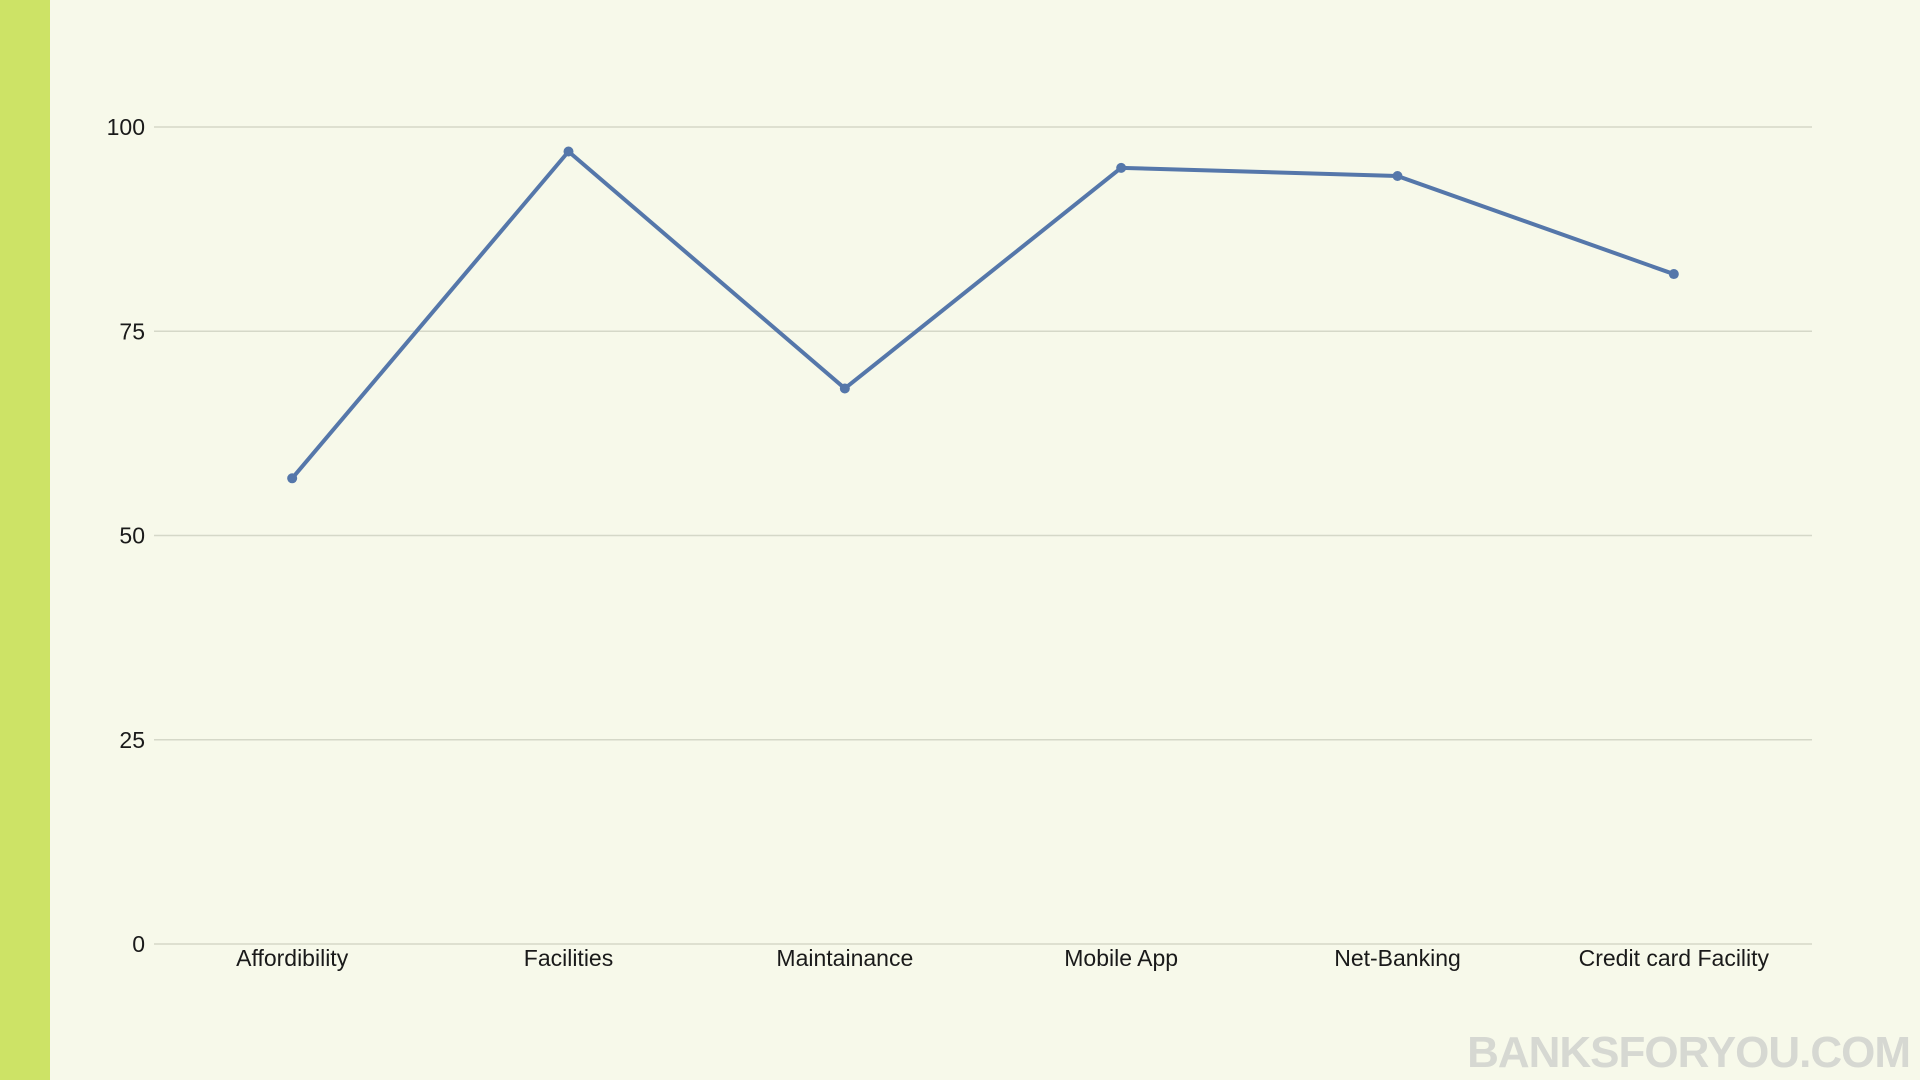 This screenshot has width=1920, height=1080. What do you see at coordinates (132, 536) in the screenshot?
I see `y-tick-label: 50` at bounding box center [132, 536].